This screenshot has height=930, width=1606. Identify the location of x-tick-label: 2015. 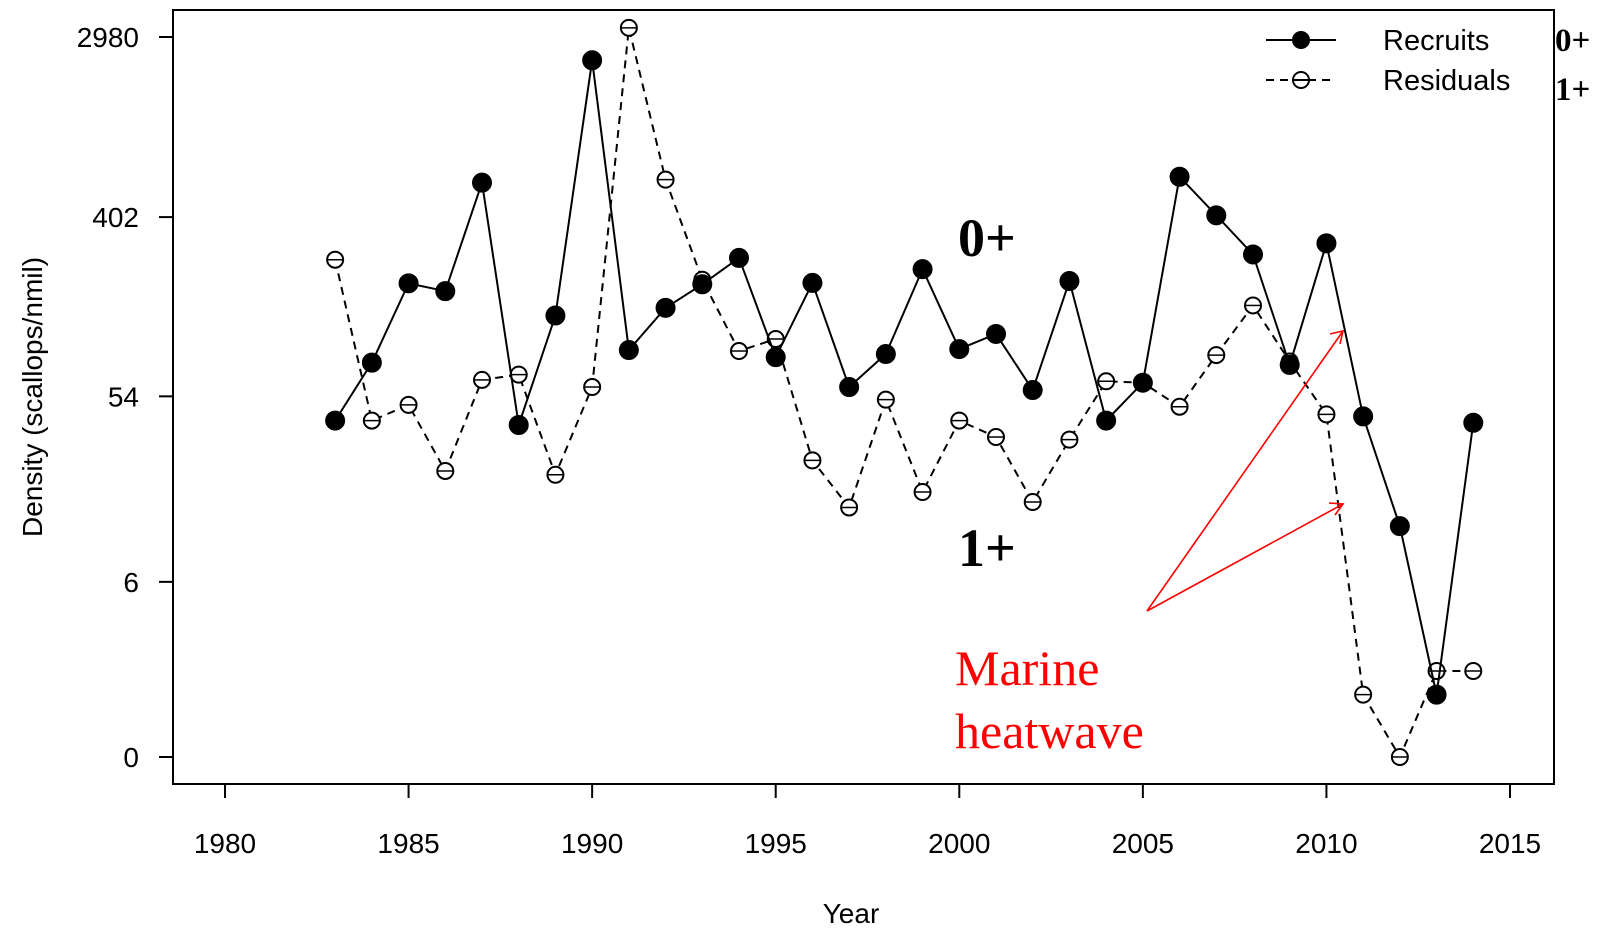
(1510, 843).